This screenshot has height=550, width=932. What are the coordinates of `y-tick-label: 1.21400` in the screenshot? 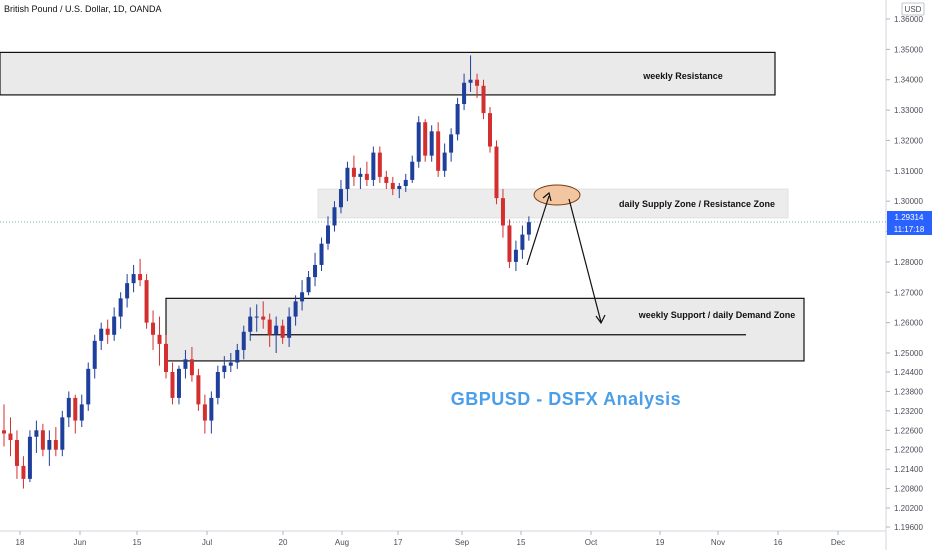 It's located at (908, 469).